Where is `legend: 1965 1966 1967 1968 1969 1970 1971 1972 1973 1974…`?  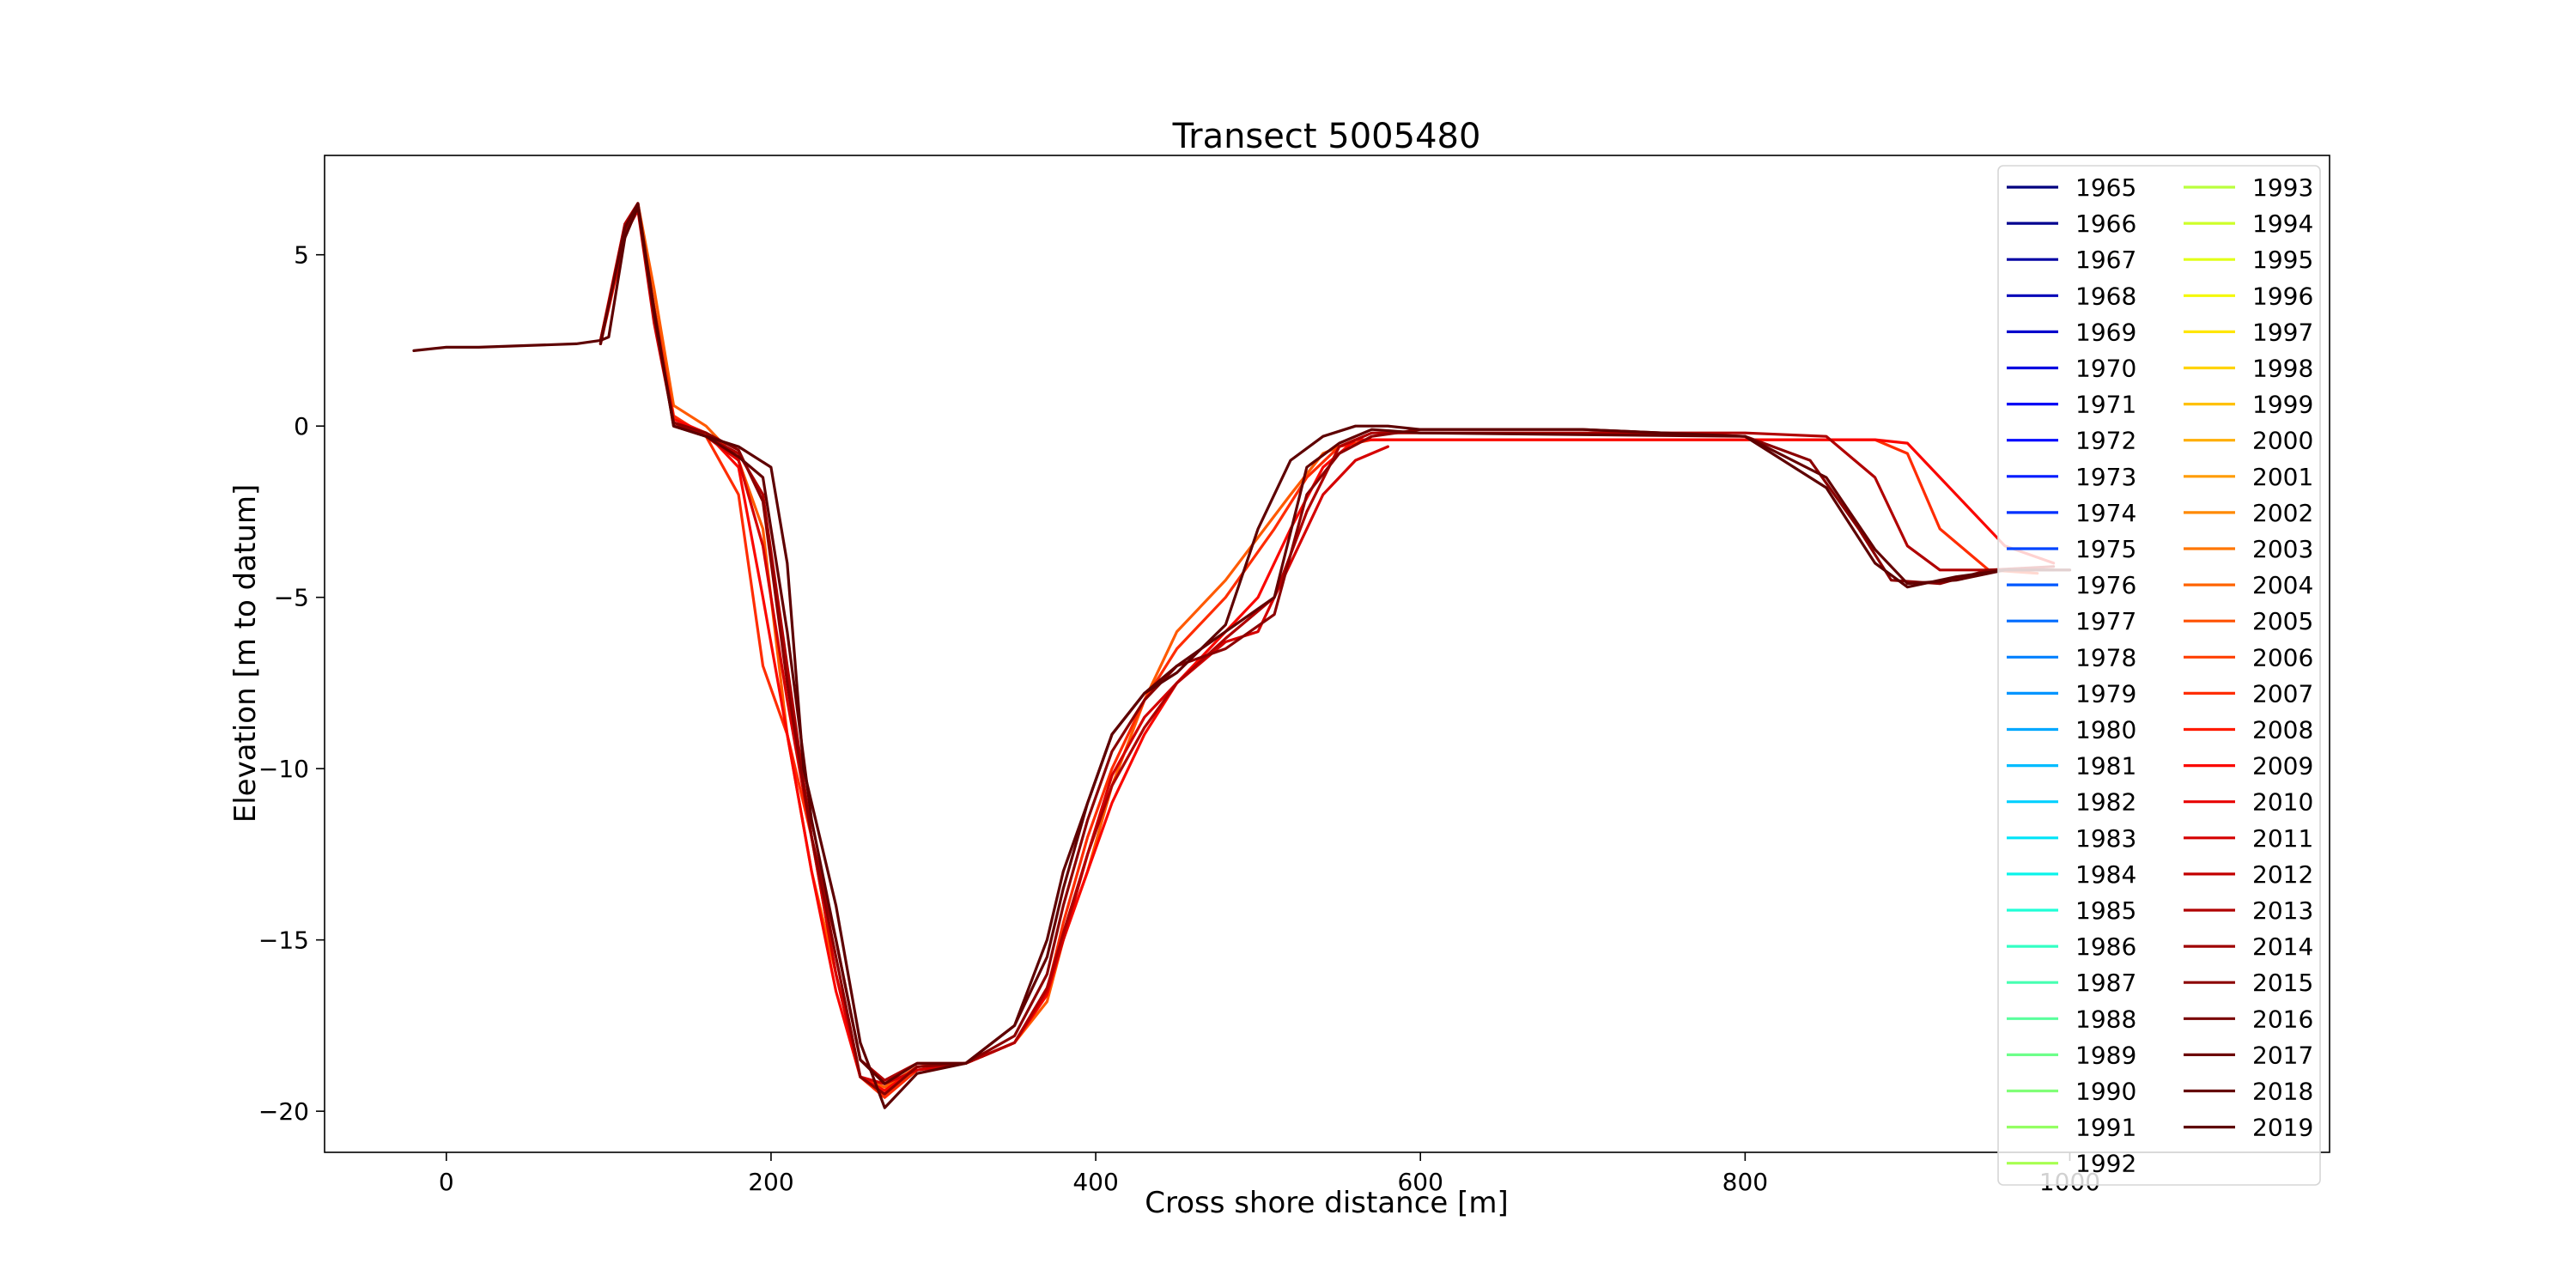
legend: 1965 1966 1967 1968 1969 1970 1971 1972 1973 1974… is located at coordinates (2159, 675).